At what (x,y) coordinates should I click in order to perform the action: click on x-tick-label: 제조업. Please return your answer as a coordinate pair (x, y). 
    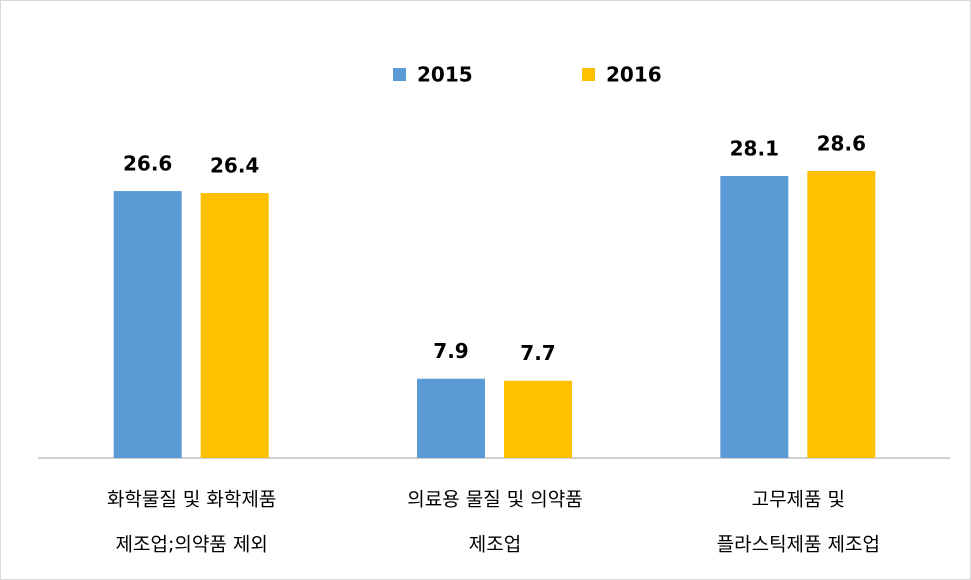
    Looking at the image, I should click on (495, 545).